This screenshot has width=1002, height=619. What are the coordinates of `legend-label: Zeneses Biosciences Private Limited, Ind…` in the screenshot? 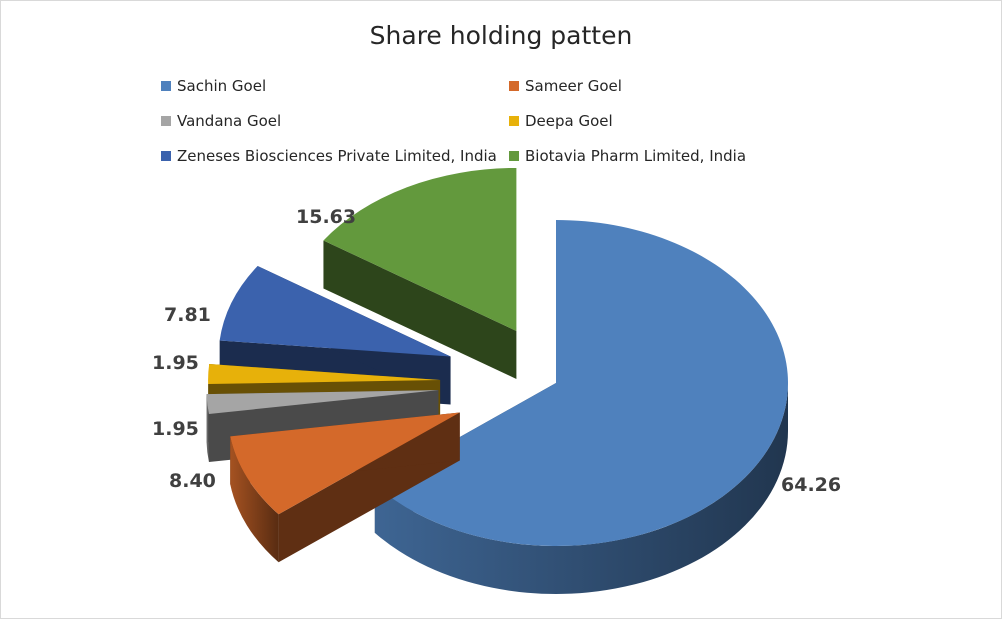 It's located at (337, 156).